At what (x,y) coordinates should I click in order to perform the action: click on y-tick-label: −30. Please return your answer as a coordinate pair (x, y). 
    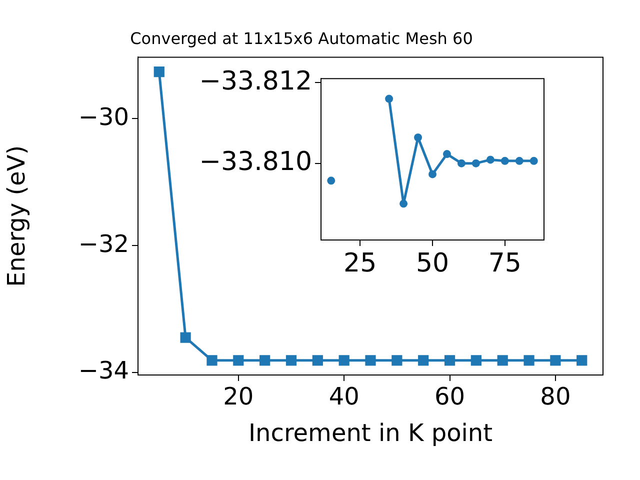
    Looking at the image, I should click on (103, 116).